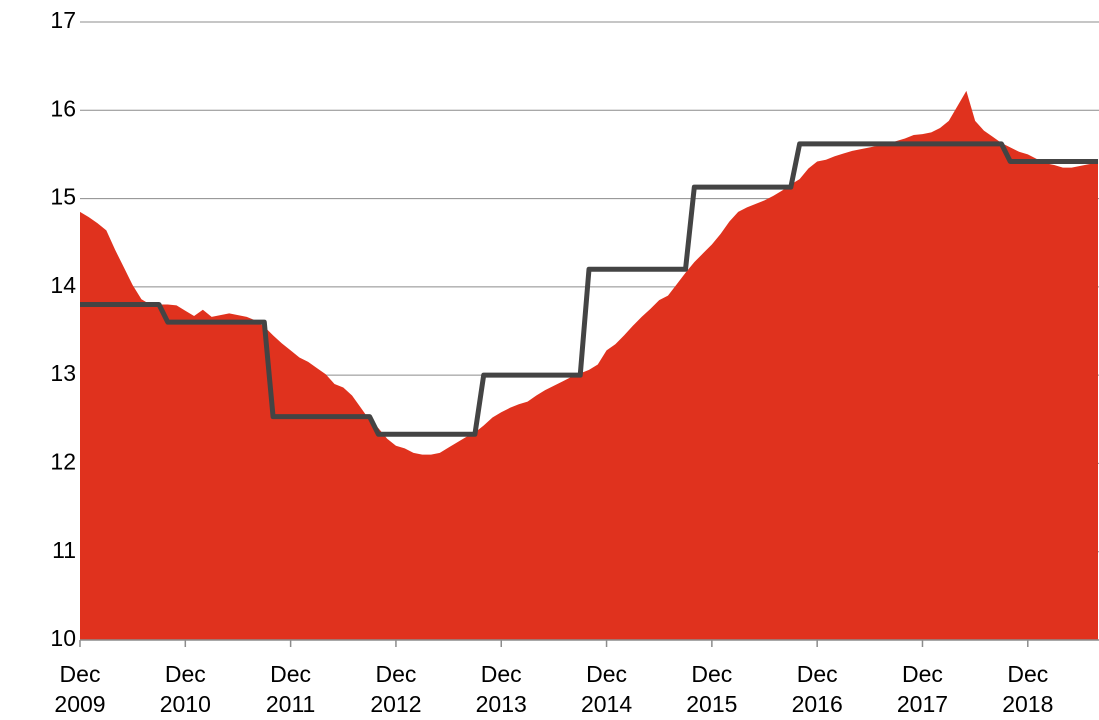 The image size is (1099, 720). What do you see at coordinates (63, 285) in the screenshot?
I see `y-tick-label: 14` at bounding box center [63, 285].